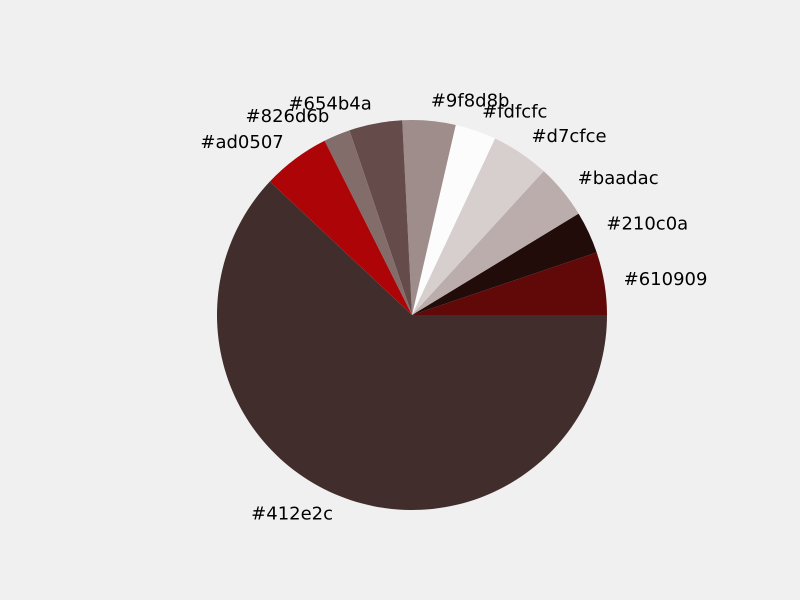  What do you see at coordinates (288, 116) in the screenshot?
I see `pie-label-826d6b: #826d6b` at bounding box center [288, 116].